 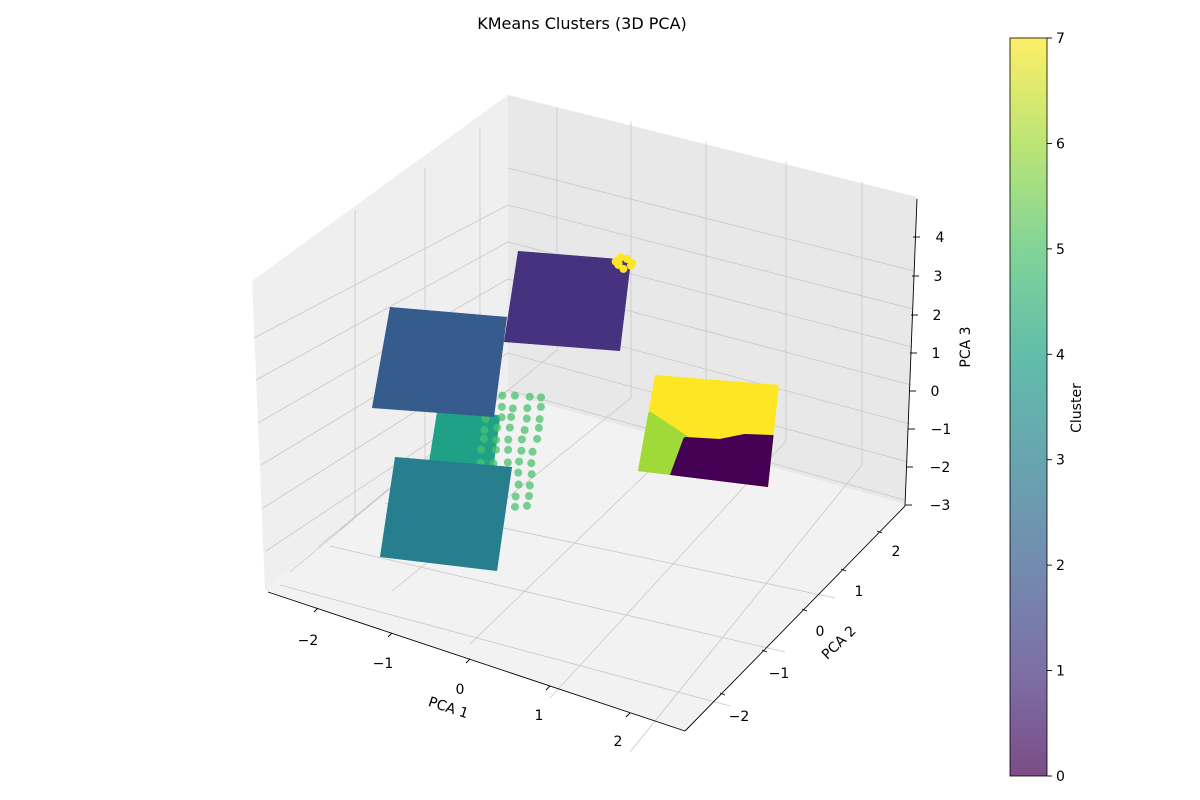 What do you see at coordinates (1060, 355) in the screenshot?
I see `colorbar-tick-label: 4` at bounding box center [1060, 355].